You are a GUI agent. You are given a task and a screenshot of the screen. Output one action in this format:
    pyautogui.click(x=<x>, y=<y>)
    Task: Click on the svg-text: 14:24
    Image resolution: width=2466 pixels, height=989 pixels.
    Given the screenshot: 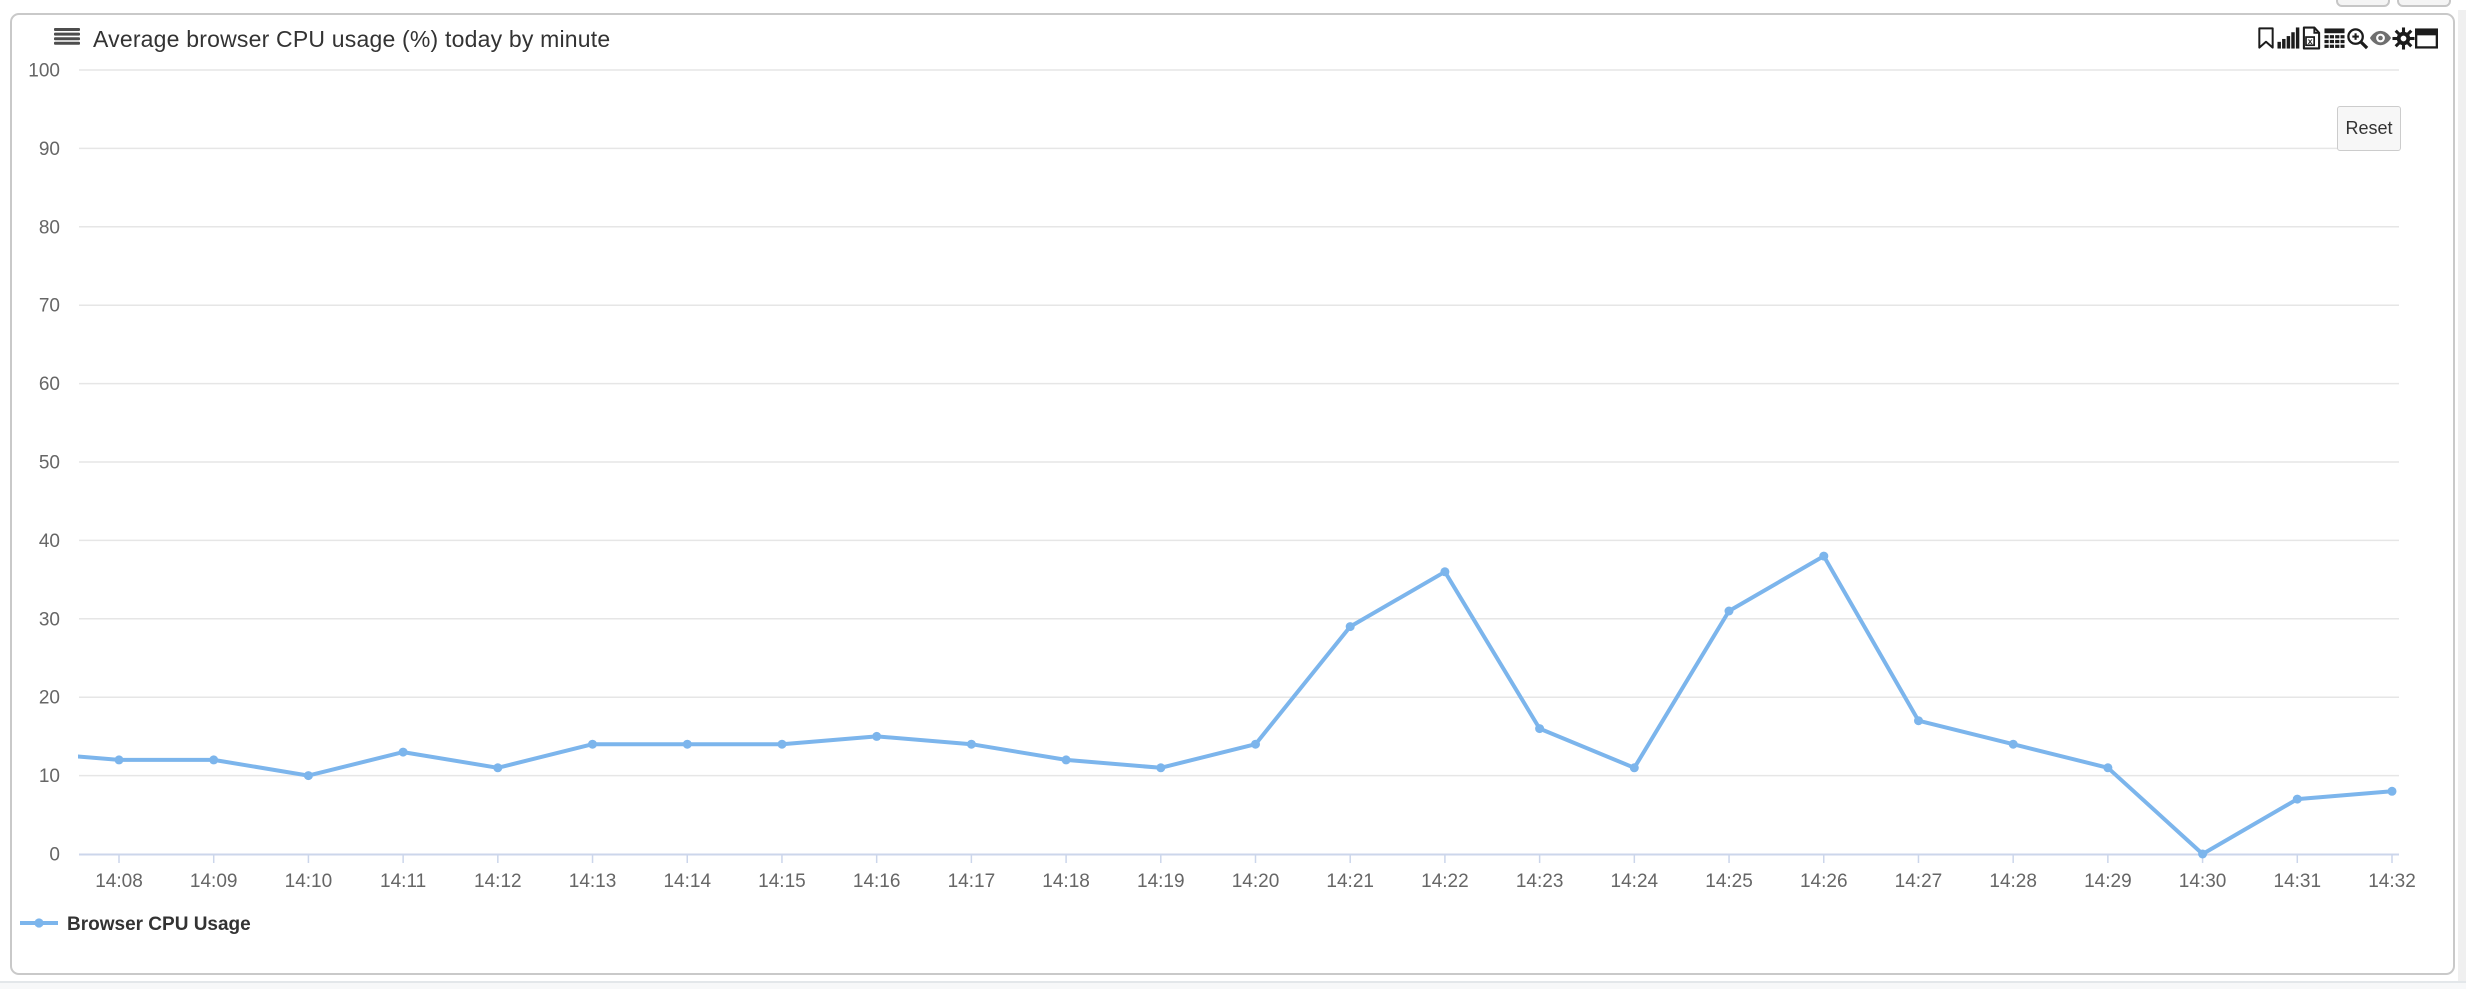 What is the action you would take?
    pyautogui.click(x=1635, y=881)
    